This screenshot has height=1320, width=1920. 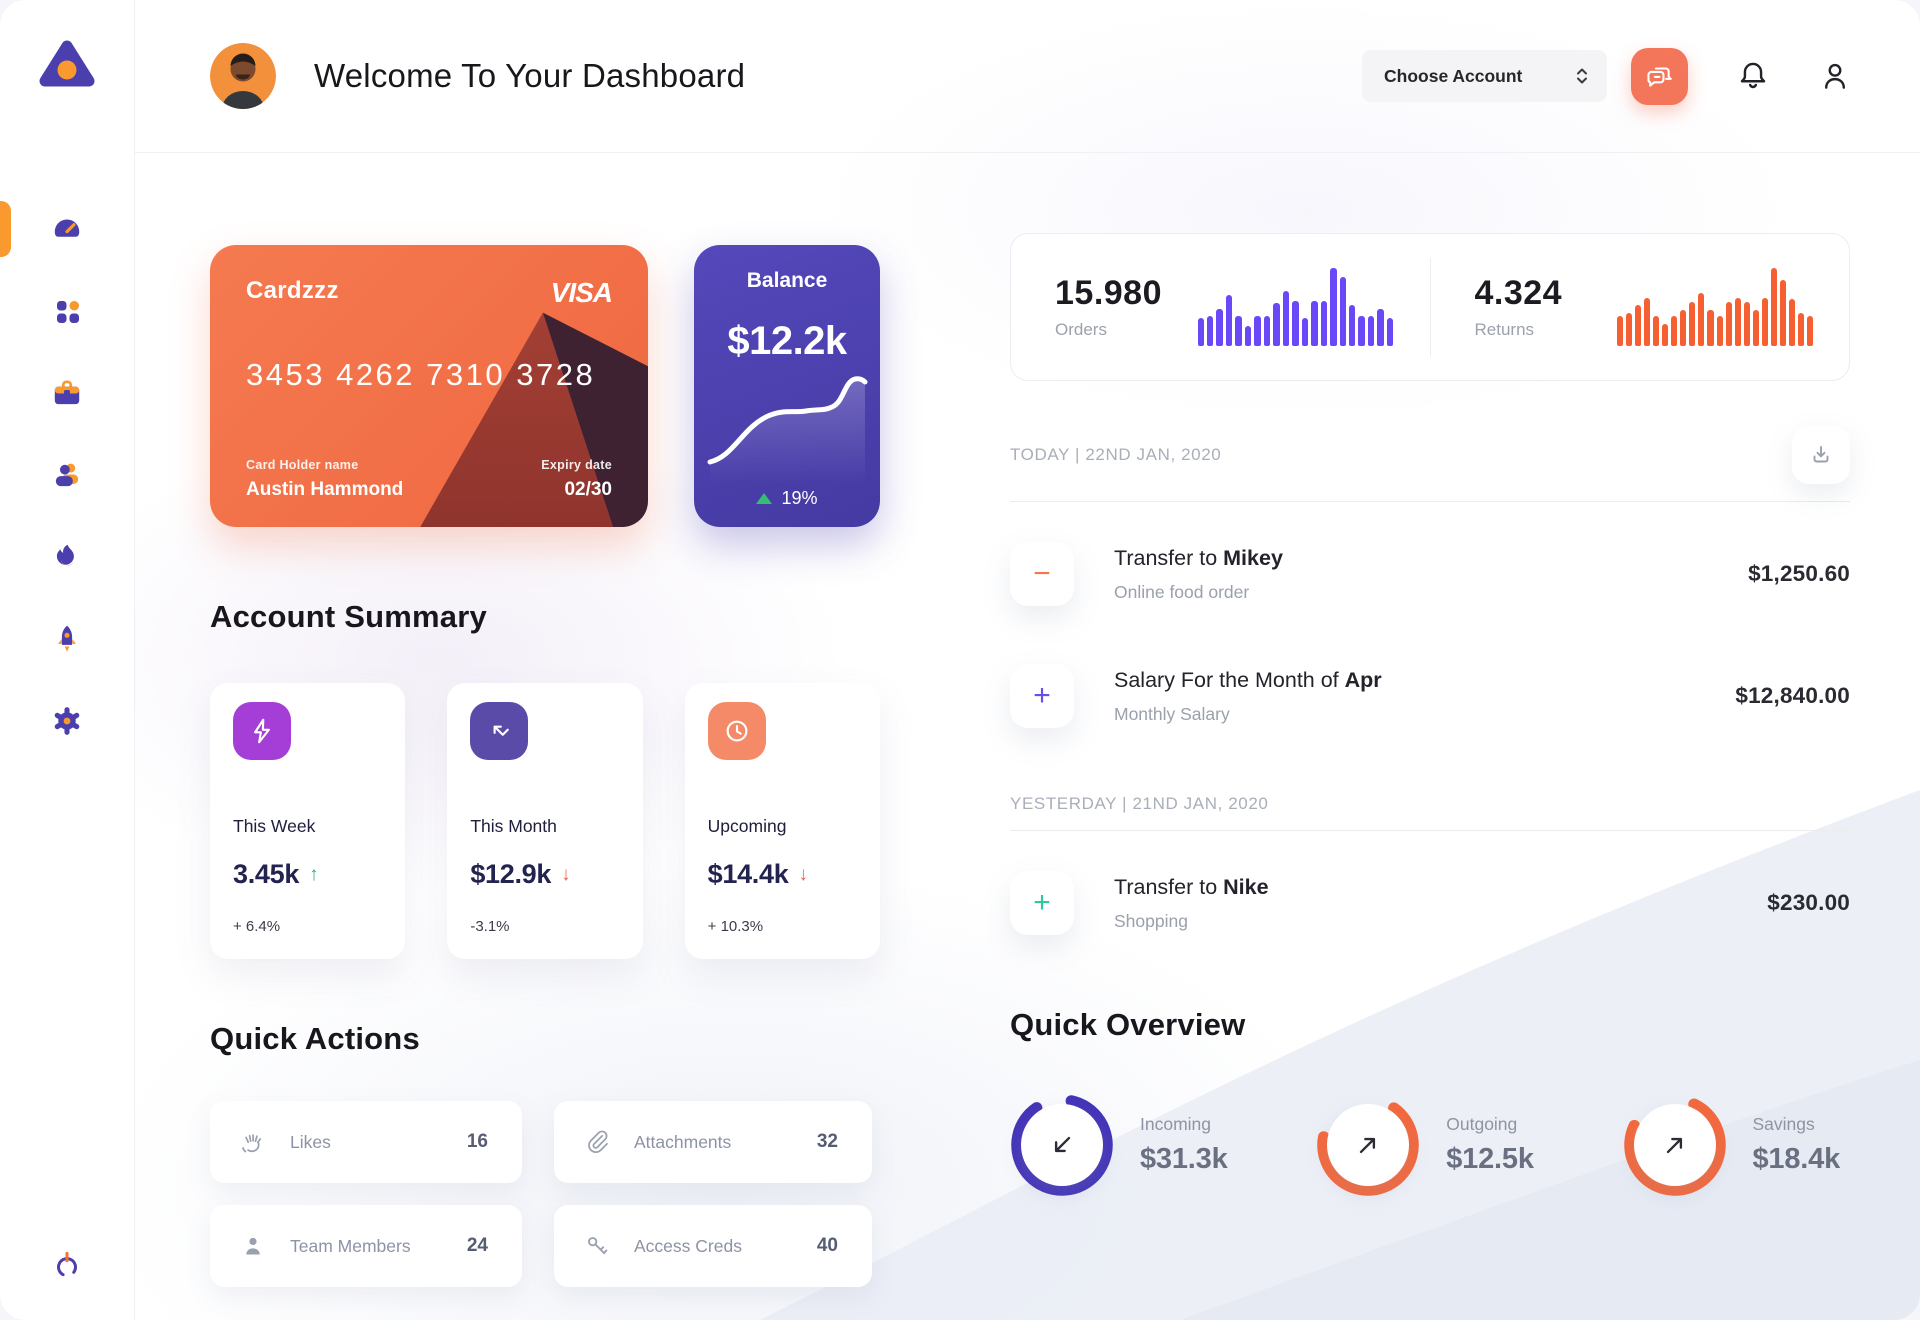 What do you see at coordinates (1116, 454) in the screenshot?
I see `date-label: TODAY | 22ND JAN, 2020` at bounding box center [1116, 454].